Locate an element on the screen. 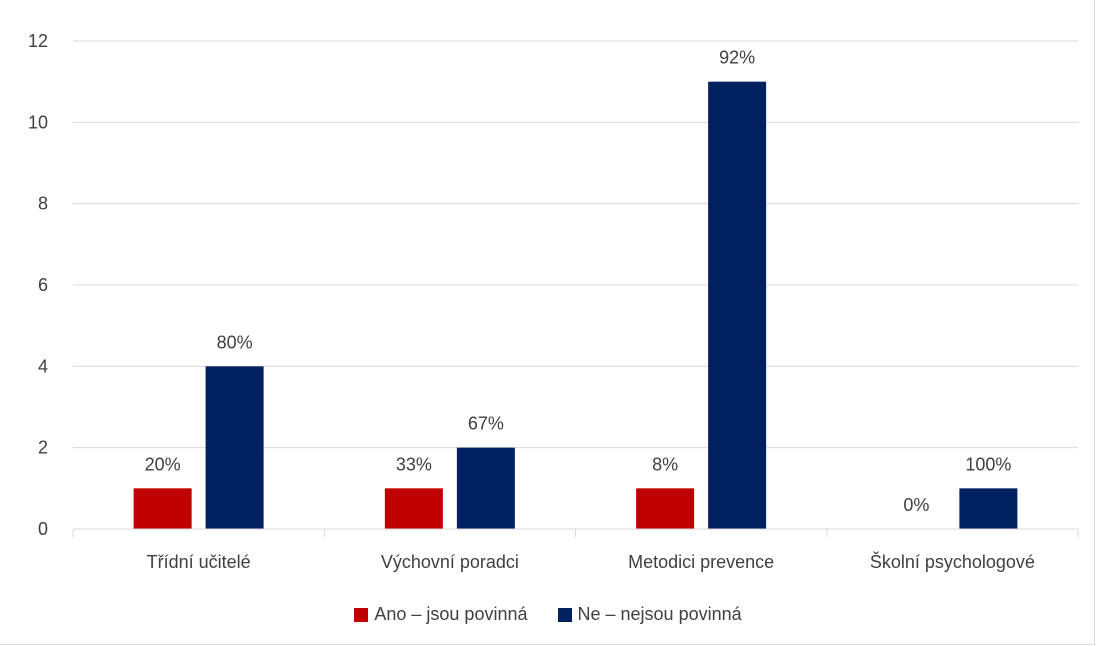 This screenshot has width=1096, height=646. y-tick-label: 4 is located at coordinates (43, 366).